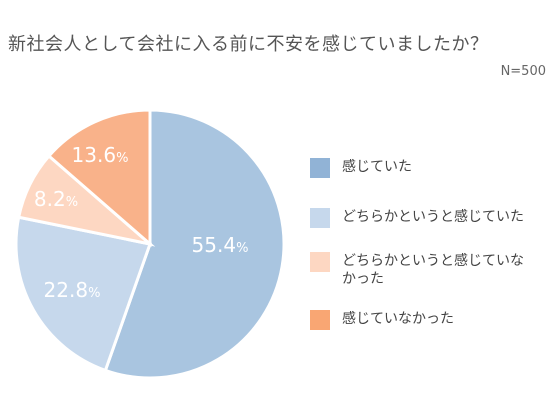  I want to click on chart-title: 新社会人として会社に入る前に不安を感じていましたか？, so click(248, 44).